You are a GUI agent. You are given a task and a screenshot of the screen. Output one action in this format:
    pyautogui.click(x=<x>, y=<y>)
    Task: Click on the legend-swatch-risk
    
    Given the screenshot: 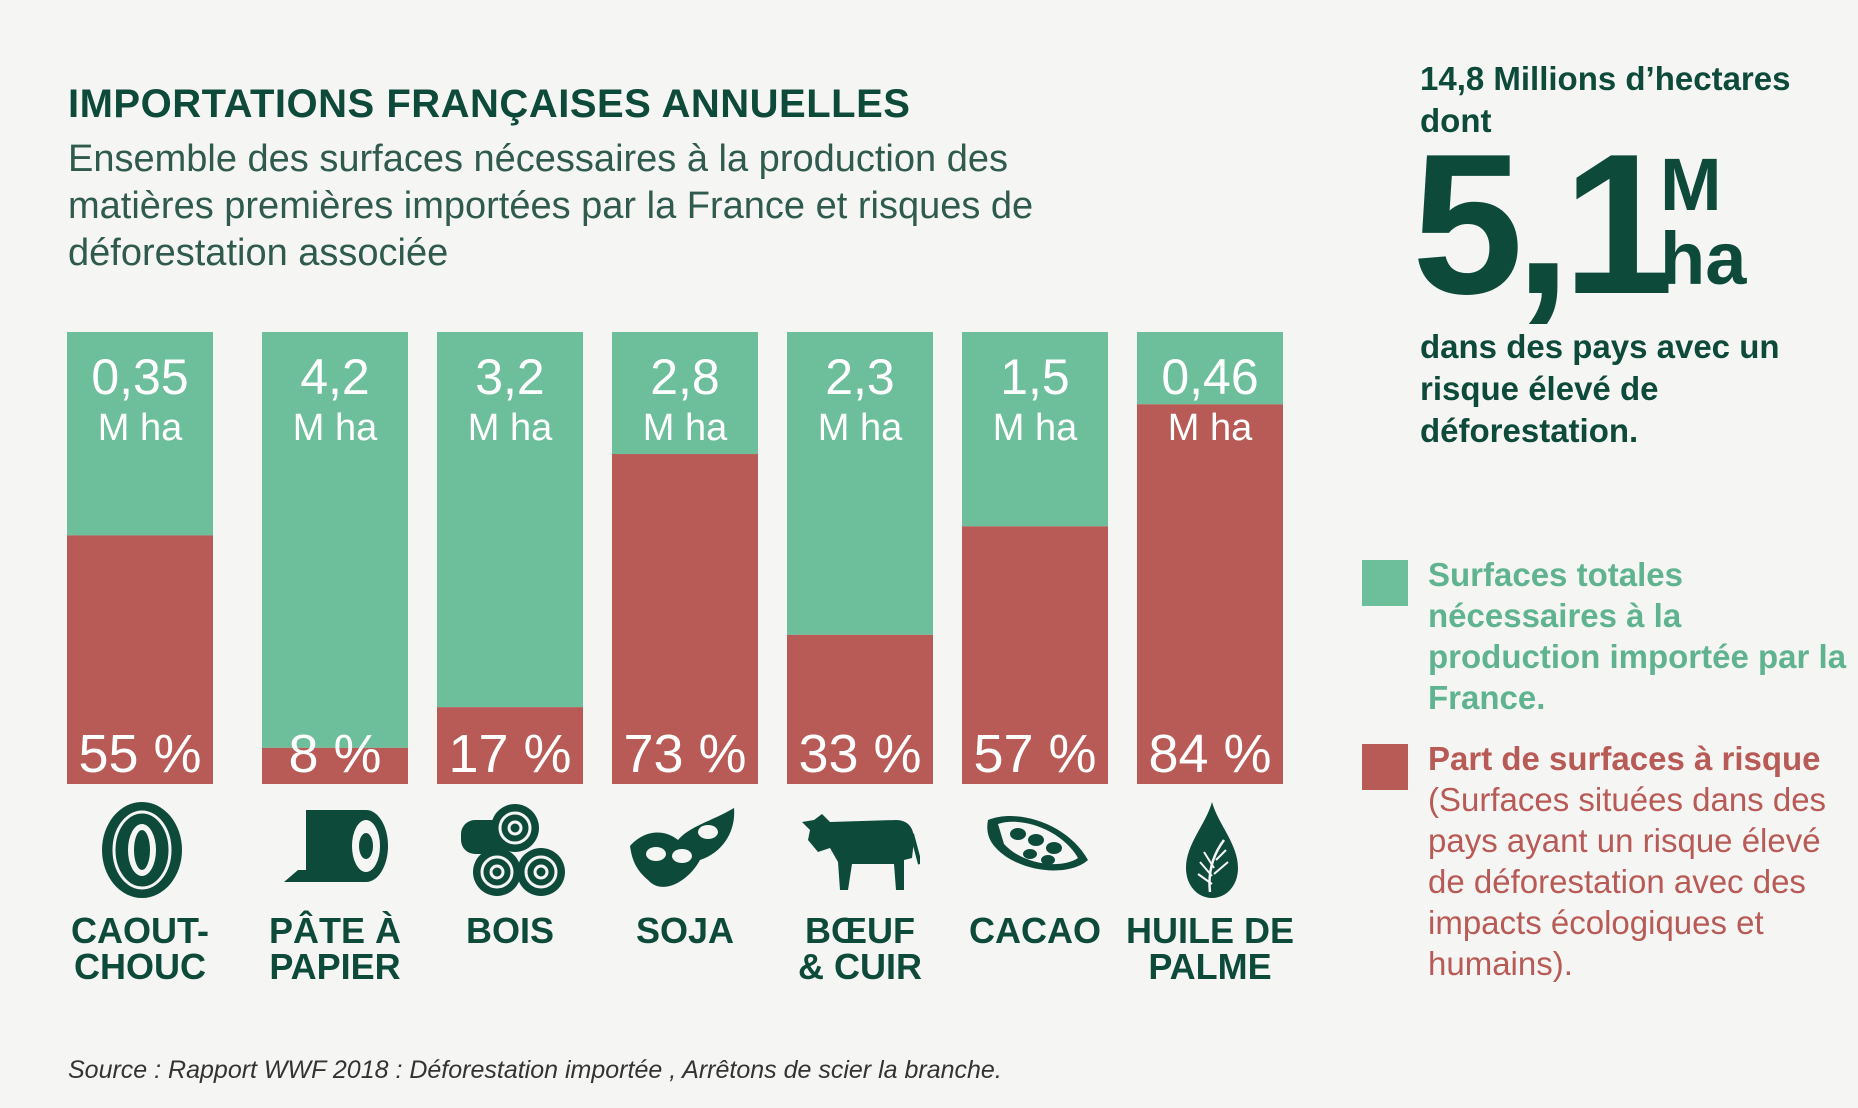 What is the action you would take?
    pyautogui.click(x=1385, y=767)
    